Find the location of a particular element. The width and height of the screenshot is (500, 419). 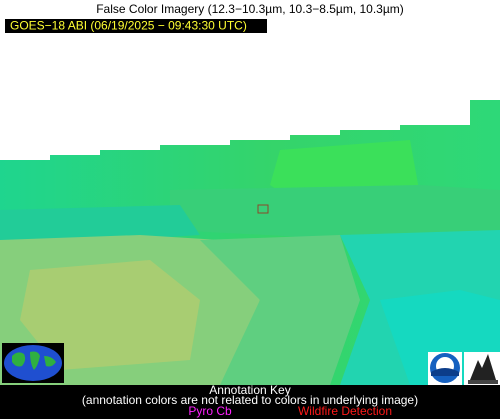

wildfire-label: Wildfire Detection is located at coordinates (345, 411).